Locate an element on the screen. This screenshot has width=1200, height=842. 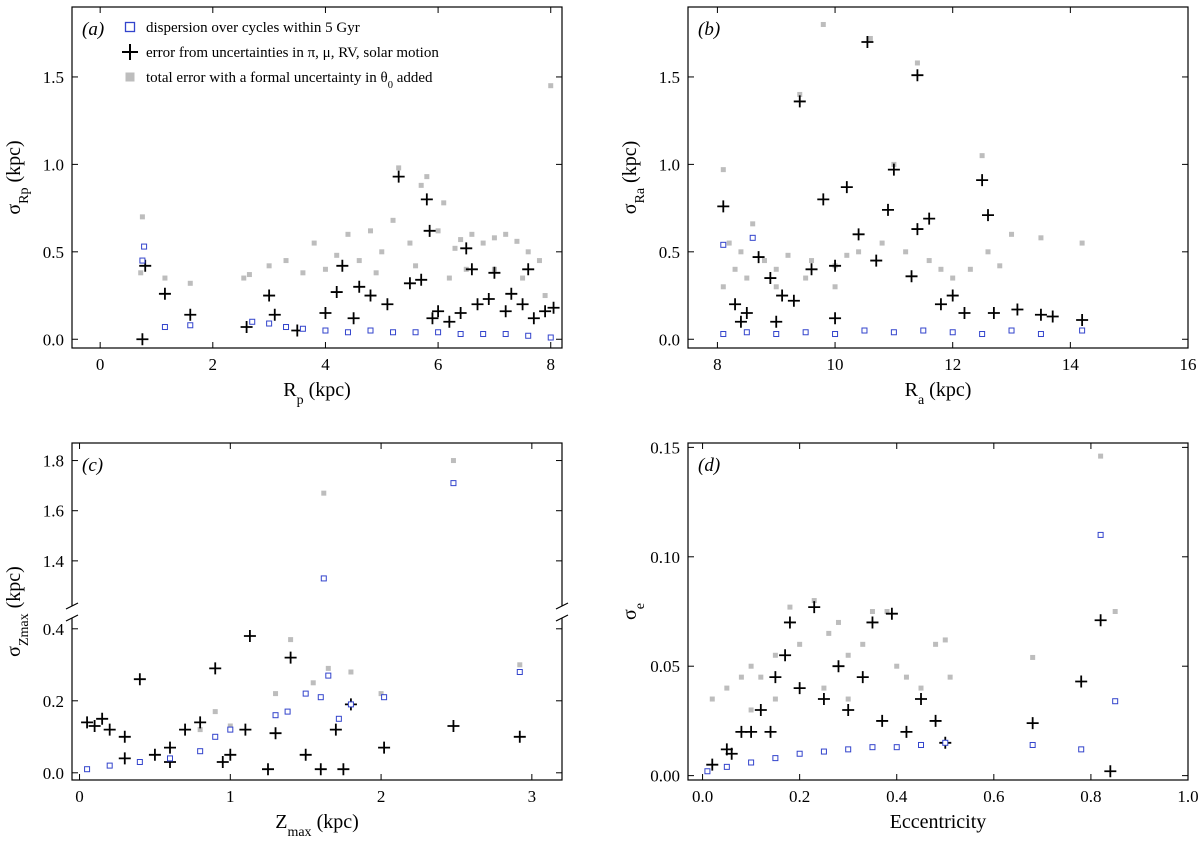
y-tick-label: 0.5 is located at coordinates (53, 252).